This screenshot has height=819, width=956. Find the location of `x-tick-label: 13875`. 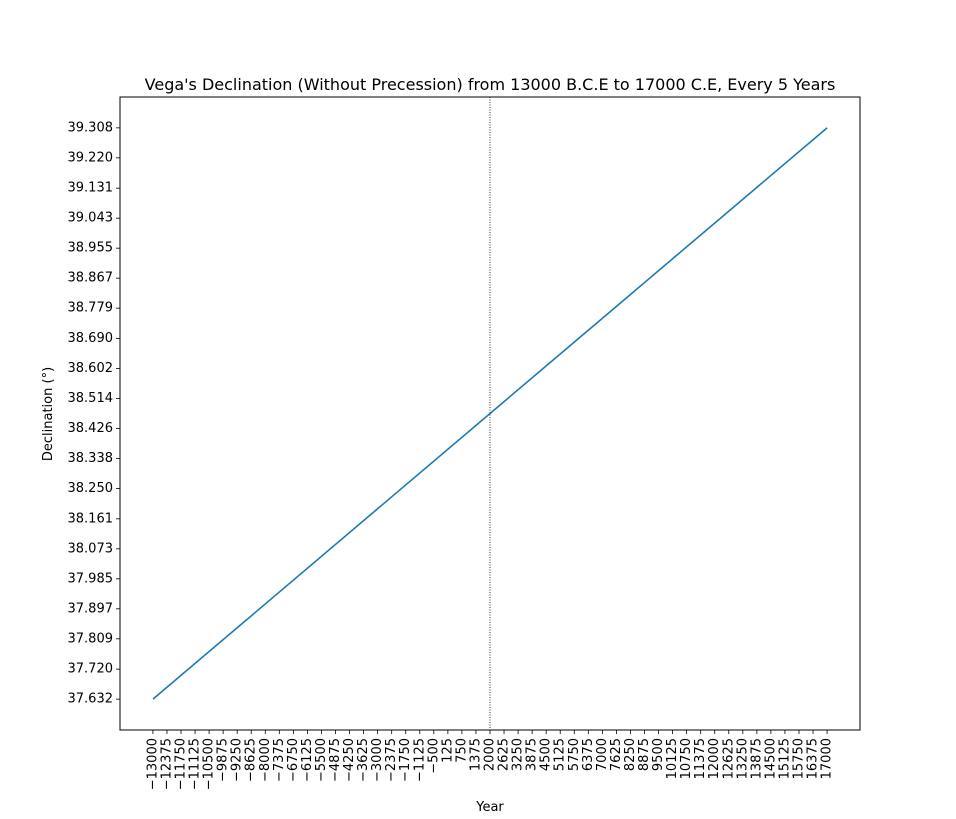

x-tick-label: 13875 is located at coordinates (756, 758).